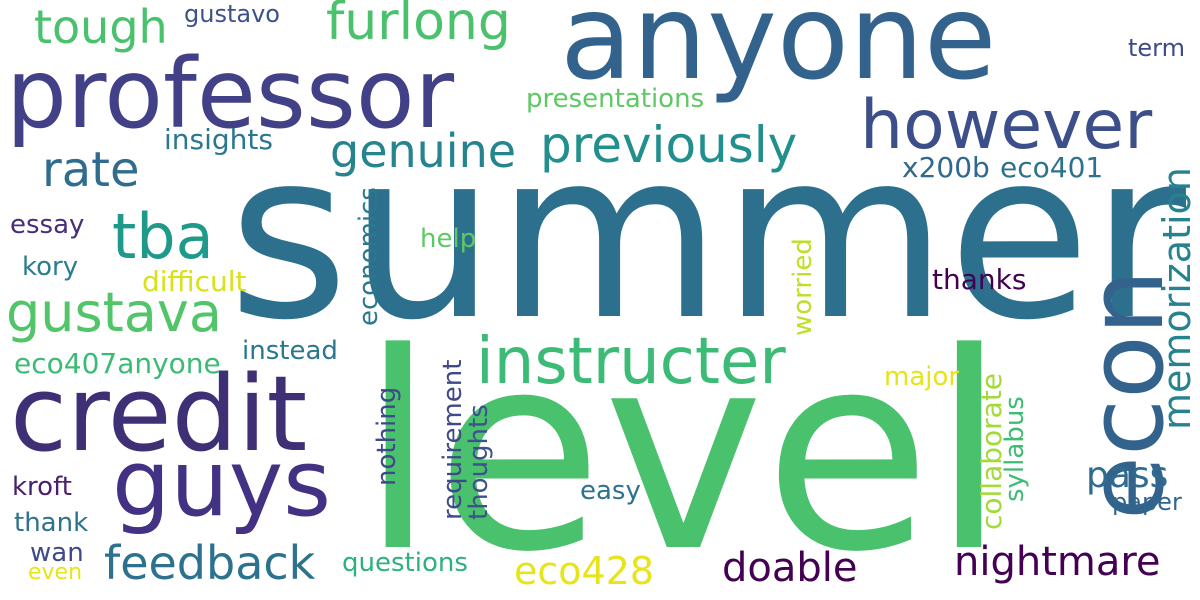 The image size is (1200, 600). Describe the element at coordinates (610, 491) in the screenshot. I see `word-easy: easy` at that location.